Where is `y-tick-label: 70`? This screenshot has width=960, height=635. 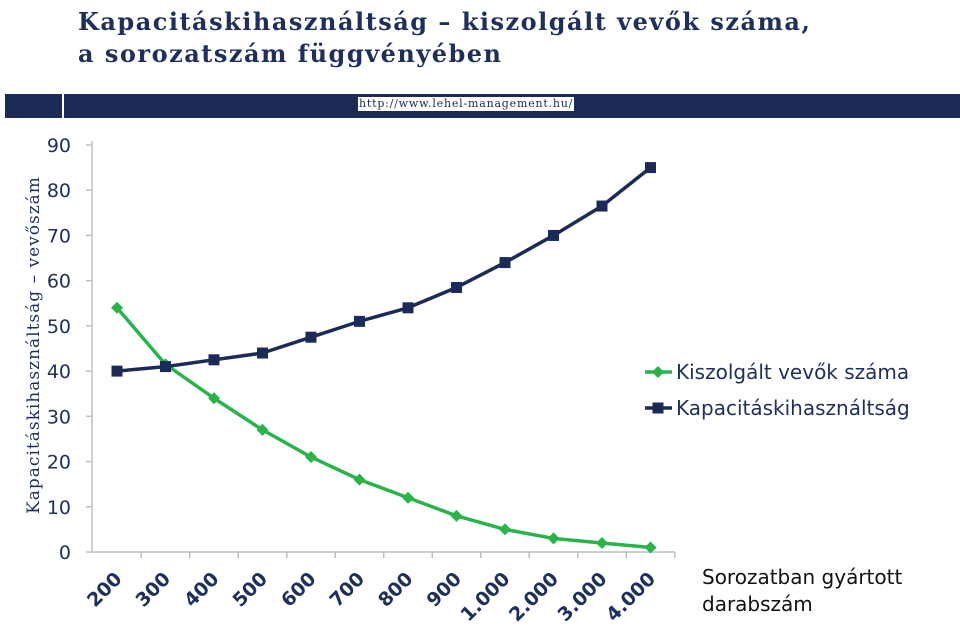 y-tick-label: 70 is located at coordinates (59, 236).